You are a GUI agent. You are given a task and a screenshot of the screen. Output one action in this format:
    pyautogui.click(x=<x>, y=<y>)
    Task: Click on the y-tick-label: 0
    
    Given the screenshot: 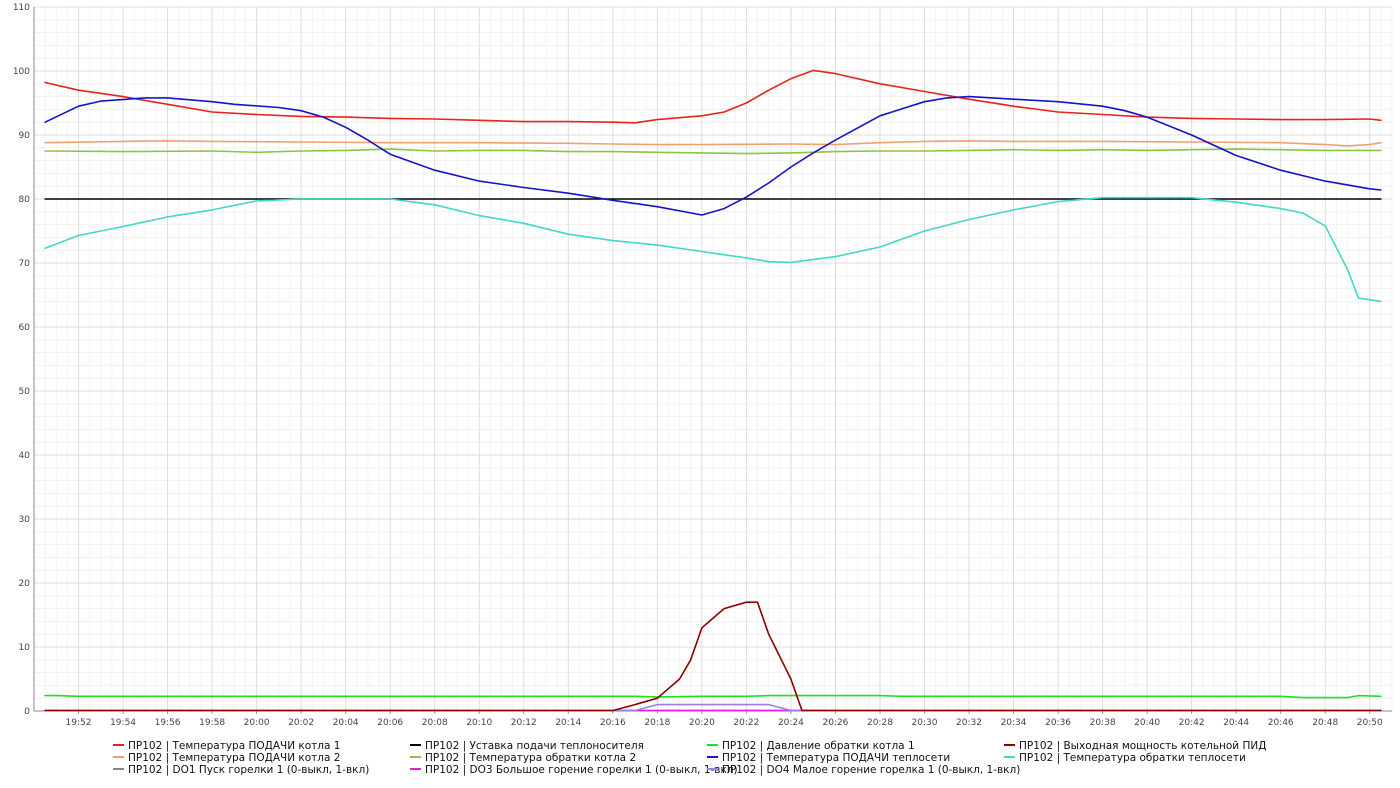 What is the action you would take?
    pyautogui.click(x=27, y=712)
    